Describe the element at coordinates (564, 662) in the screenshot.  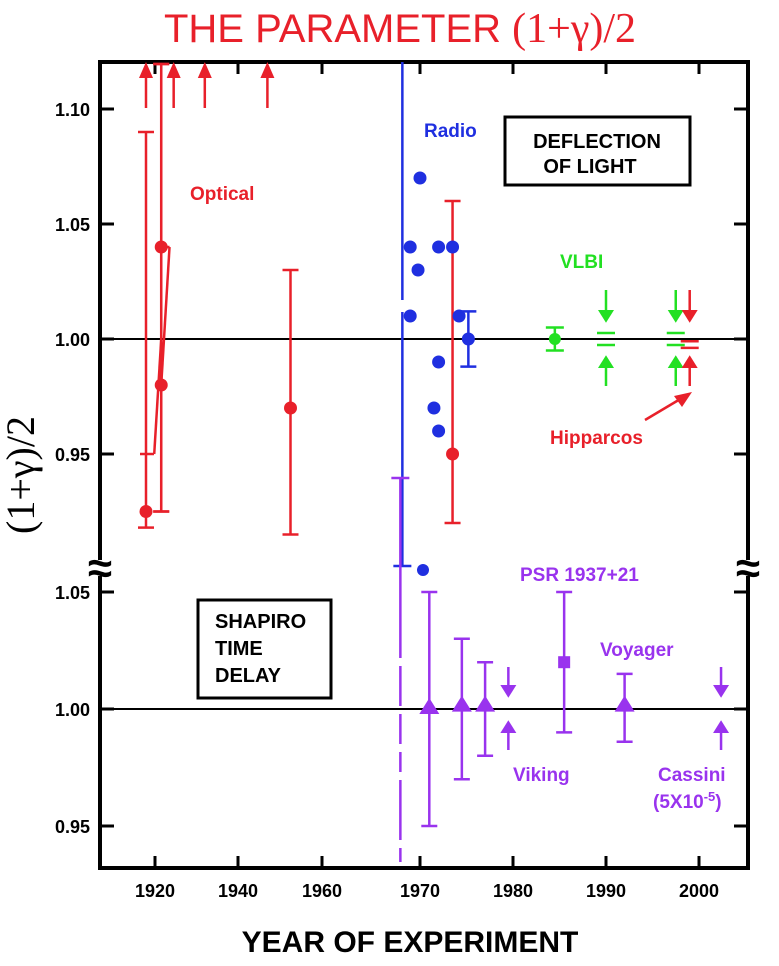
I see `shapiro-point-4-marker` at that location.